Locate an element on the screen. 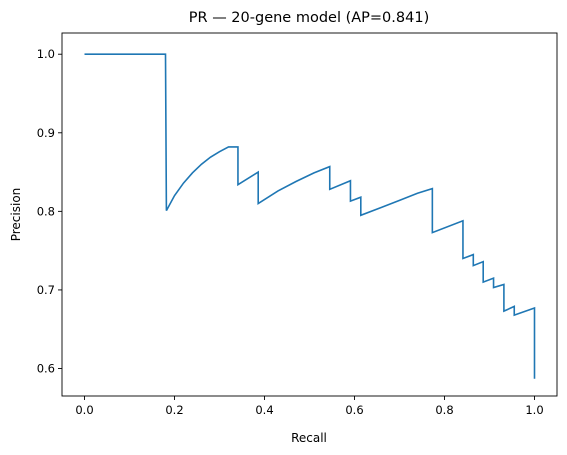 Image resolution: width=567 pixels, height=455 pixels. x-tick-label: 0.6 is located at coordinates (354, 410).